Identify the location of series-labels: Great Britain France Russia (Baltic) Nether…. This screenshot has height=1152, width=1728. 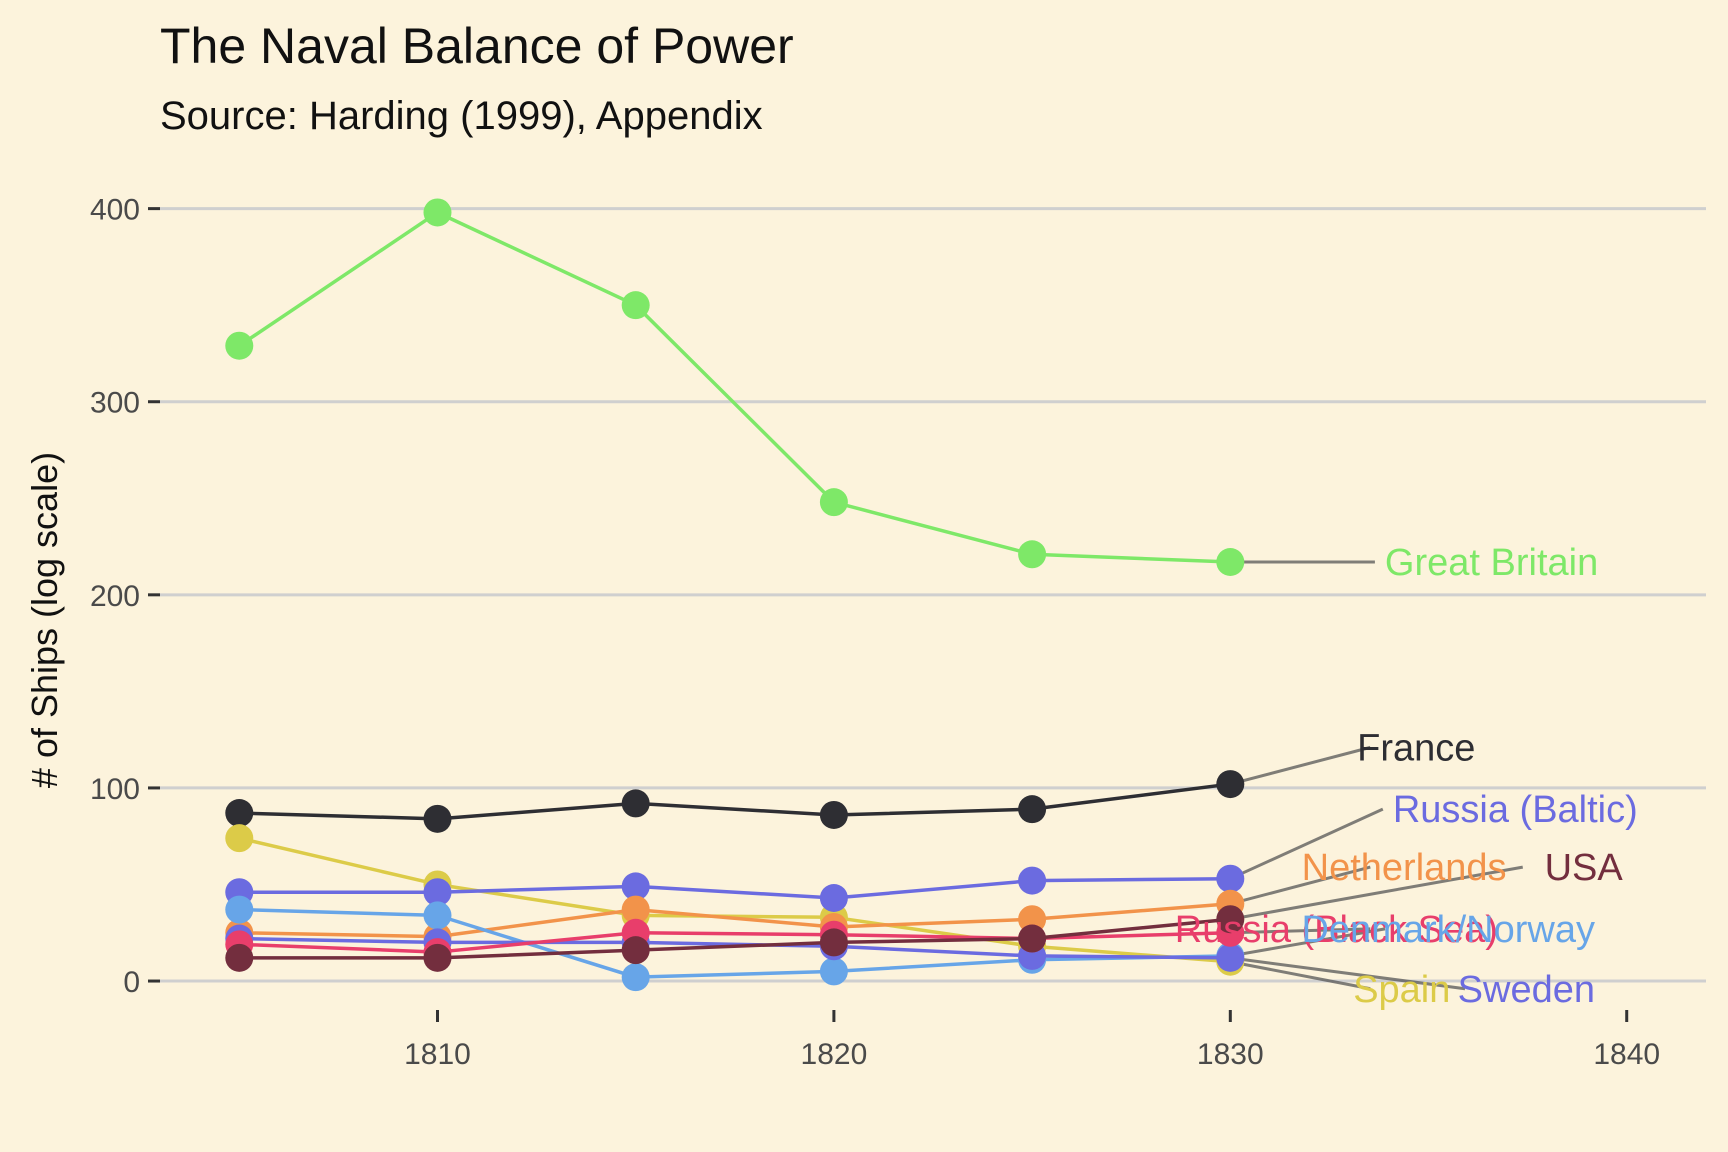
(1406, 776).